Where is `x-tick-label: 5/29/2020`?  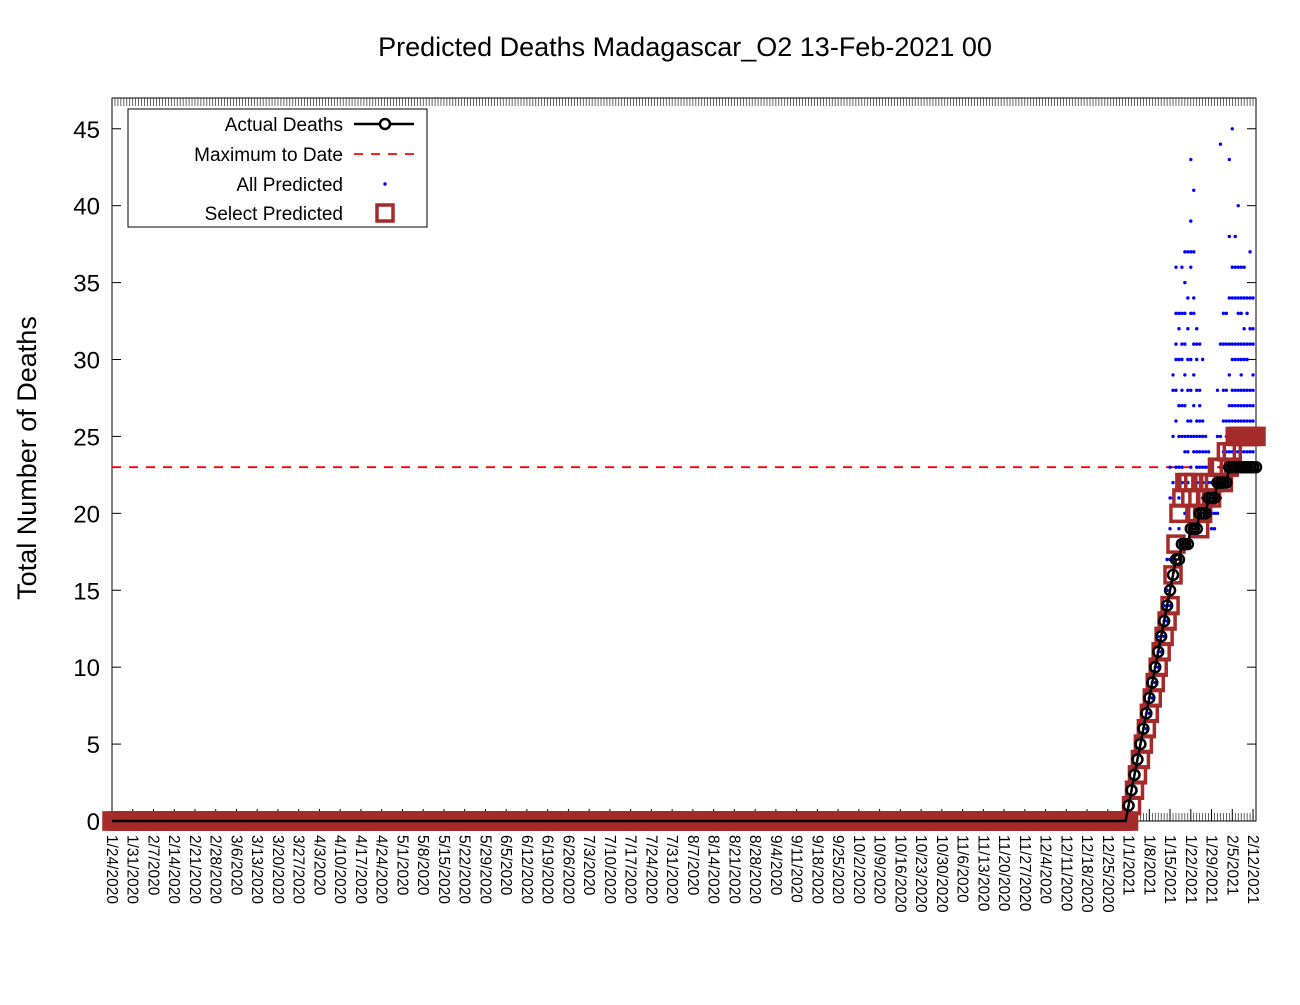
x-tick-label: 5/29/2020 is located at coordinates (484, 869).